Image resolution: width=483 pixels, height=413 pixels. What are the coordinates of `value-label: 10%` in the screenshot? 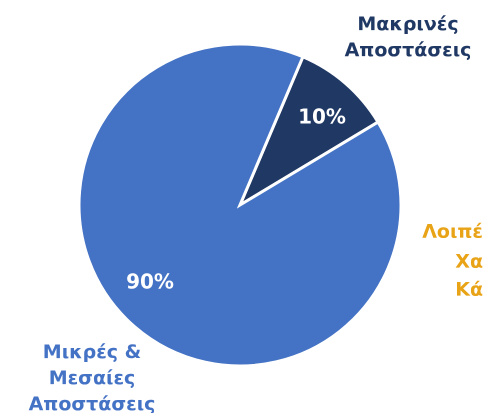 It's located at (322, 117).